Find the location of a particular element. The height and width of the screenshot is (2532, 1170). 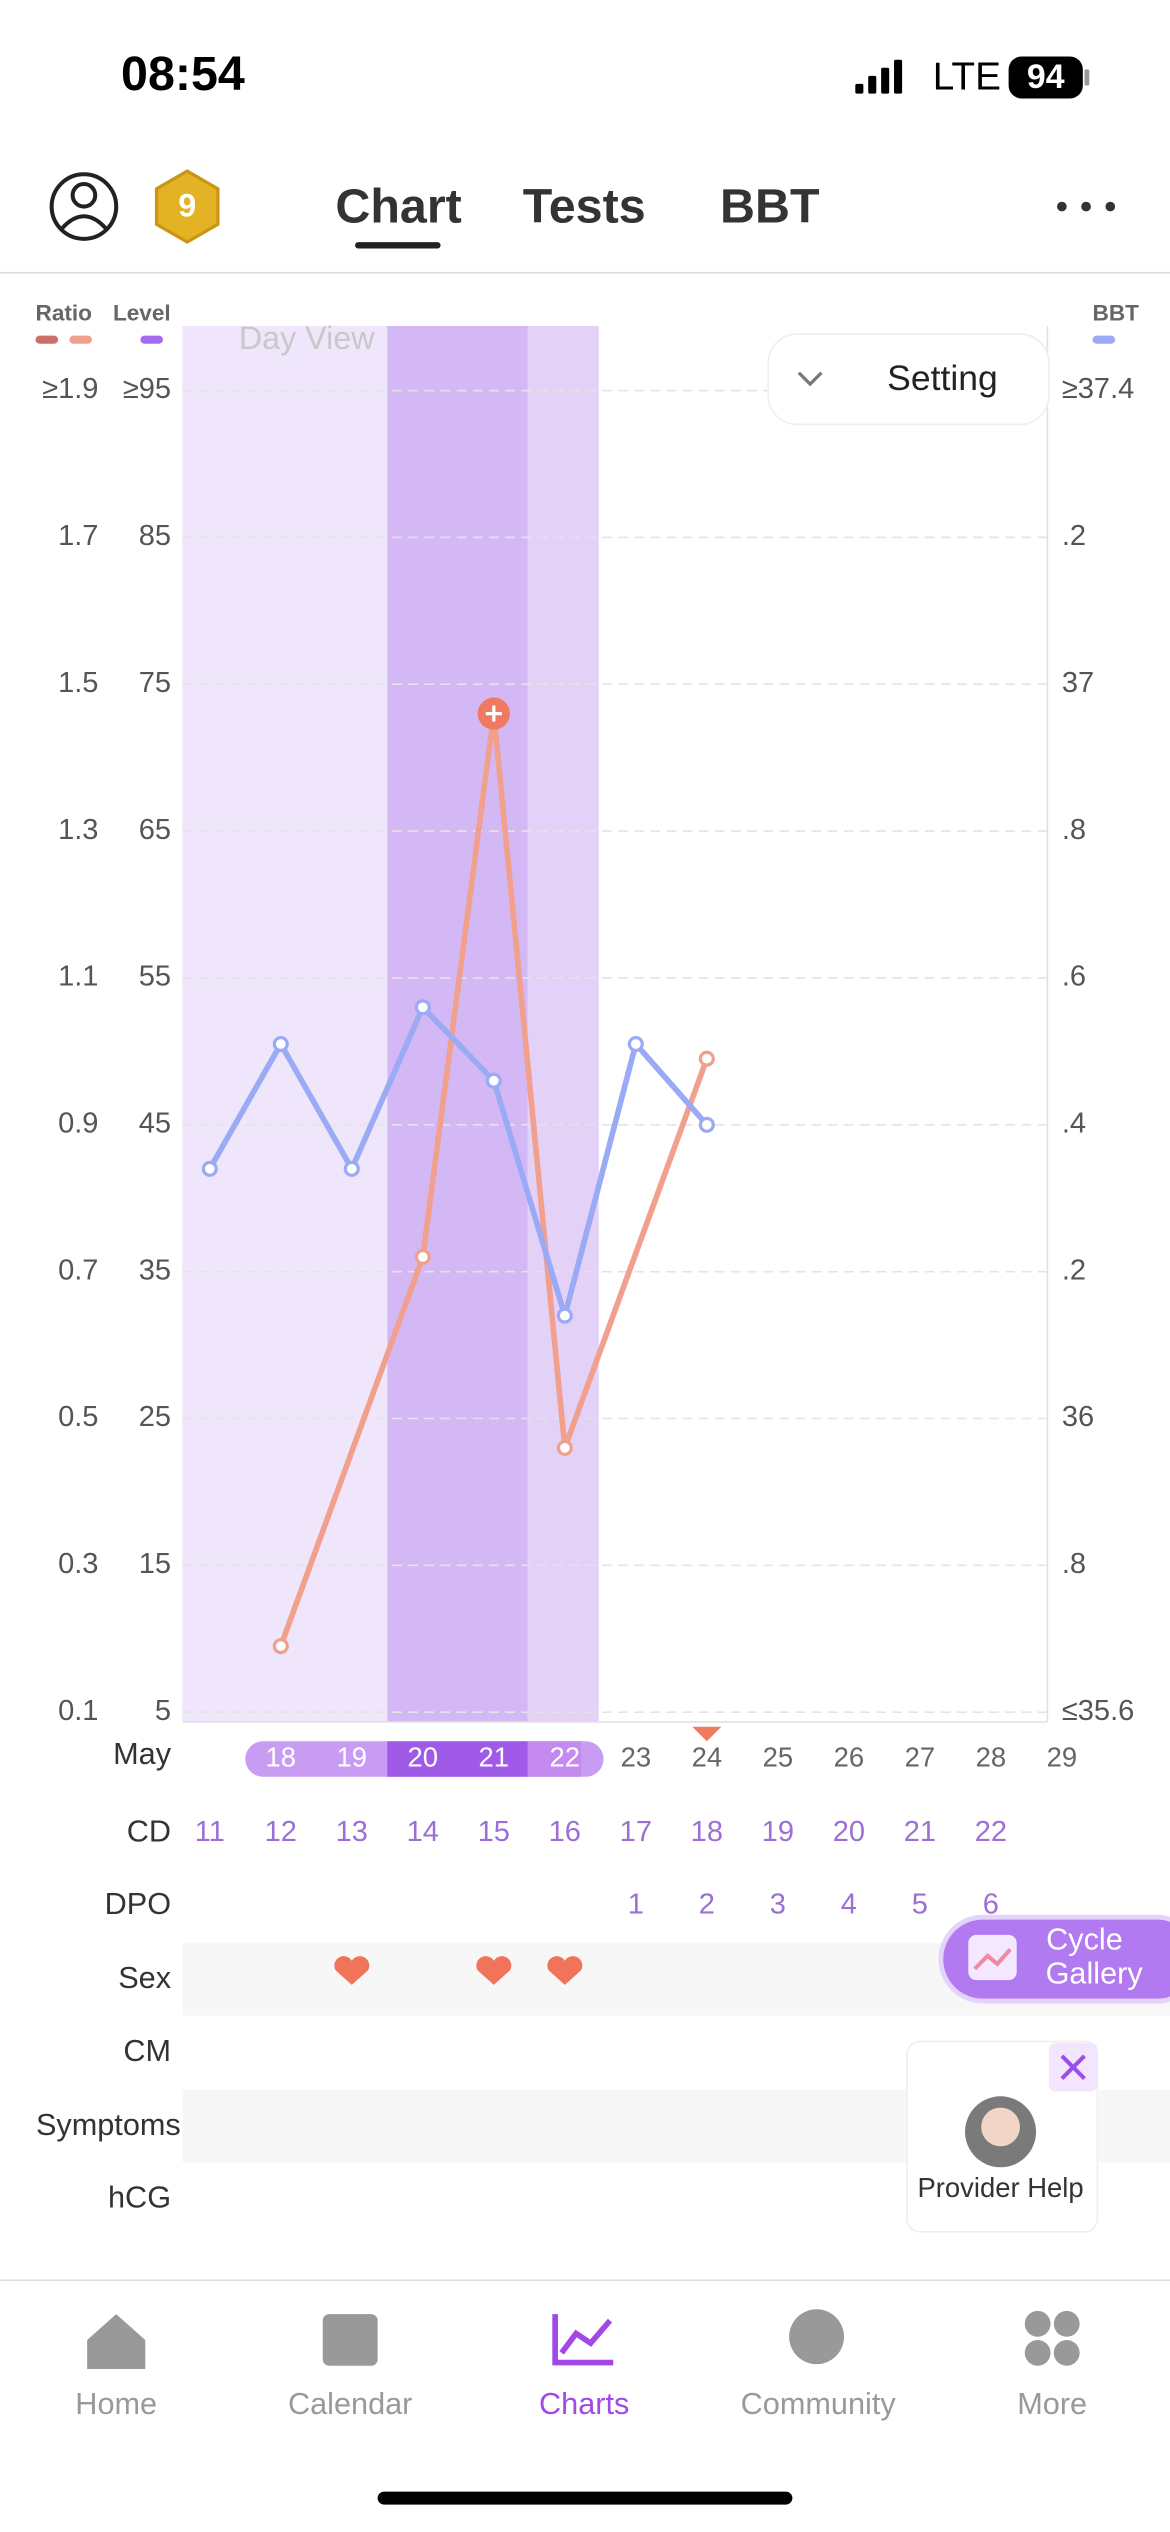

tick-label: 55 is located at coordinates (155, 977).